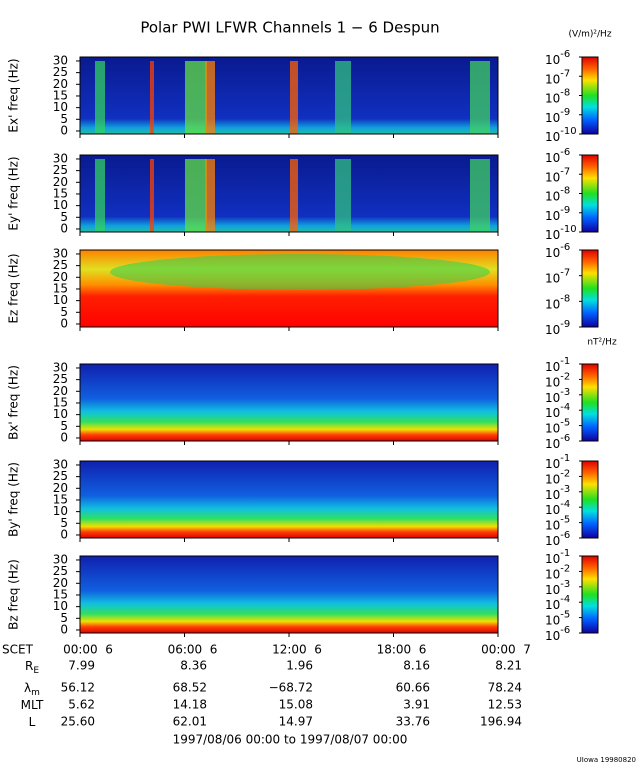 This screenshot has height=768, width=640. Describe the element at coordinates (506, 650) in the screenshot. I see `x-tick-label: 00:00 7` at that location.